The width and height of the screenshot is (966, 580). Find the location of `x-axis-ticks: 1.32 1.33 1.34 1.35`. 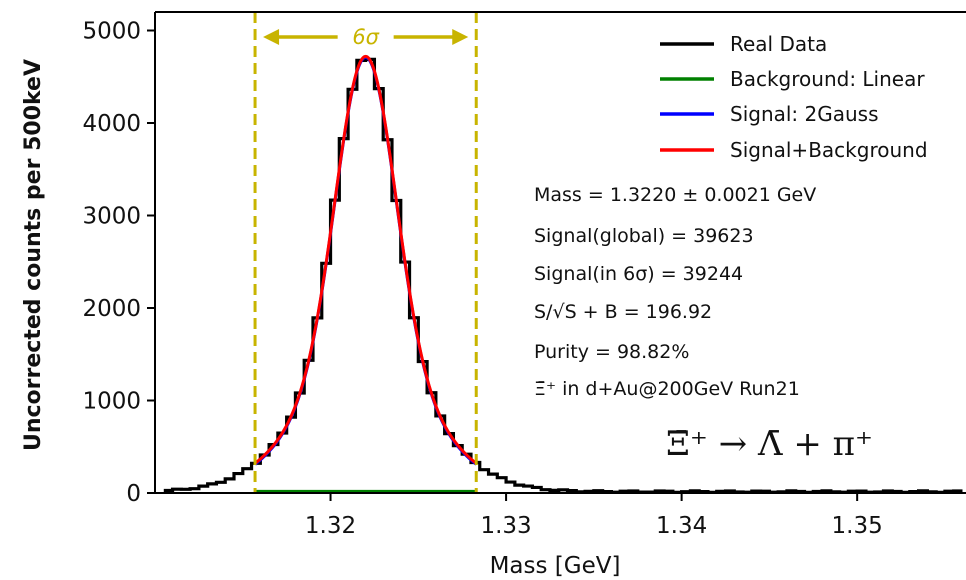

x-axis-ticks: 1.32 1.33 1.34 1.35 is located at coordinates (594, 516).